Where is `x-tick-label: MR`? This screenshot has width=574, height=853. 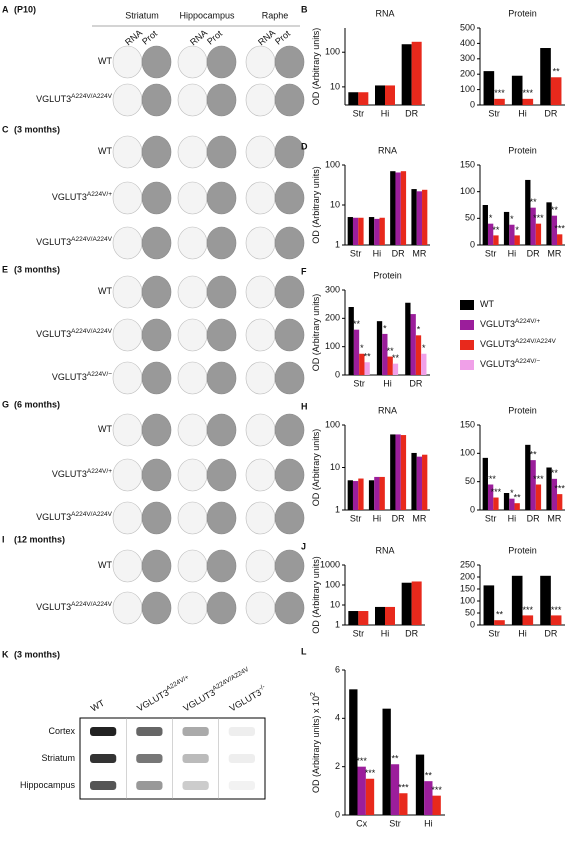 x-tick-label: MR is located at coordinates (554, 518).